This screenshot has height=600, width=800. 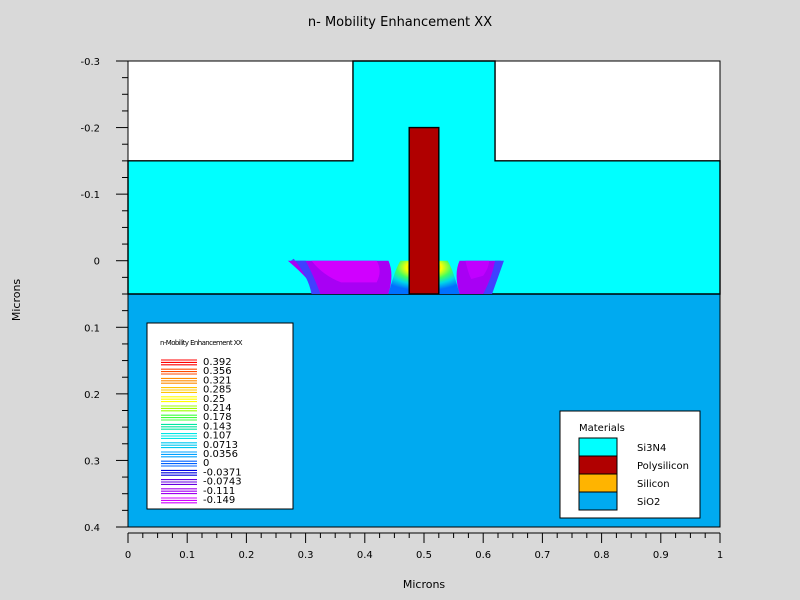 What do you see at coordinates (104, 295) in the screenshot?
I see `y-axis: -0.3 -0.2 -0.1 0 0.1 0.2 0.3 0.4` at bounding box center [104, 295].